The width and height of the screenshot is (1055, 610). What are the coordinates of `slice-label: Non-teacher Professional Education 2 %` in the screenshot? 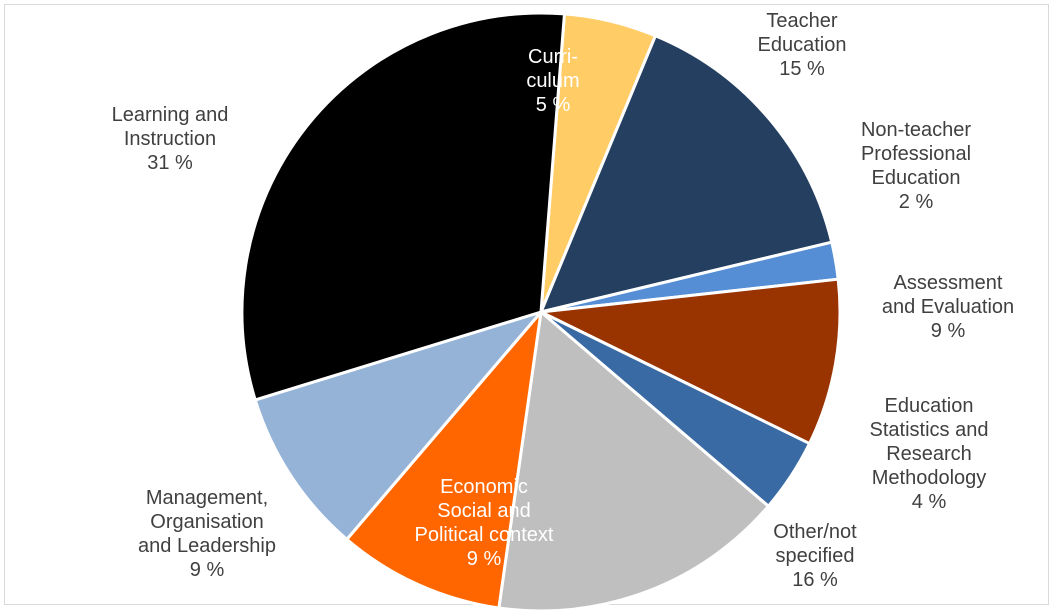 It's located at (916, 166).